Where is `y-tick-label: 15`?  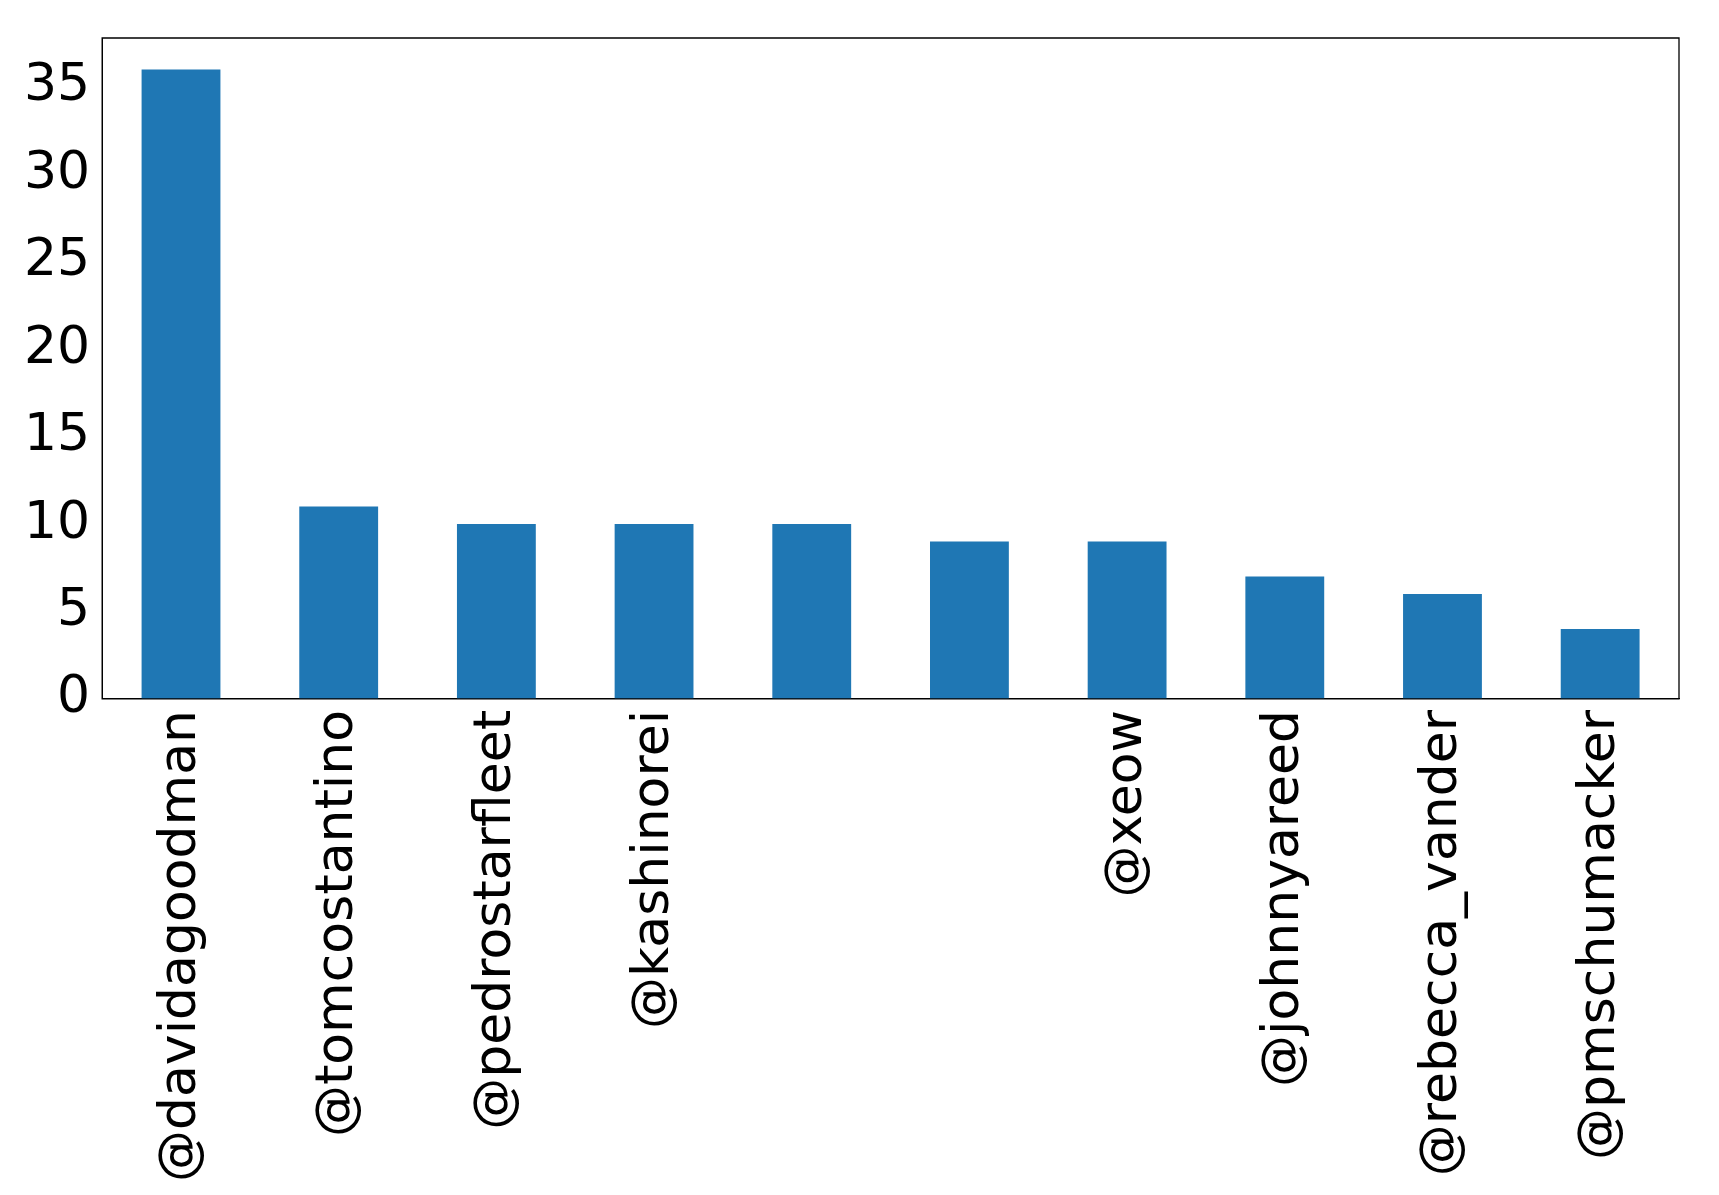
y-tick-label: 15 is located at coordinates (57, 432).